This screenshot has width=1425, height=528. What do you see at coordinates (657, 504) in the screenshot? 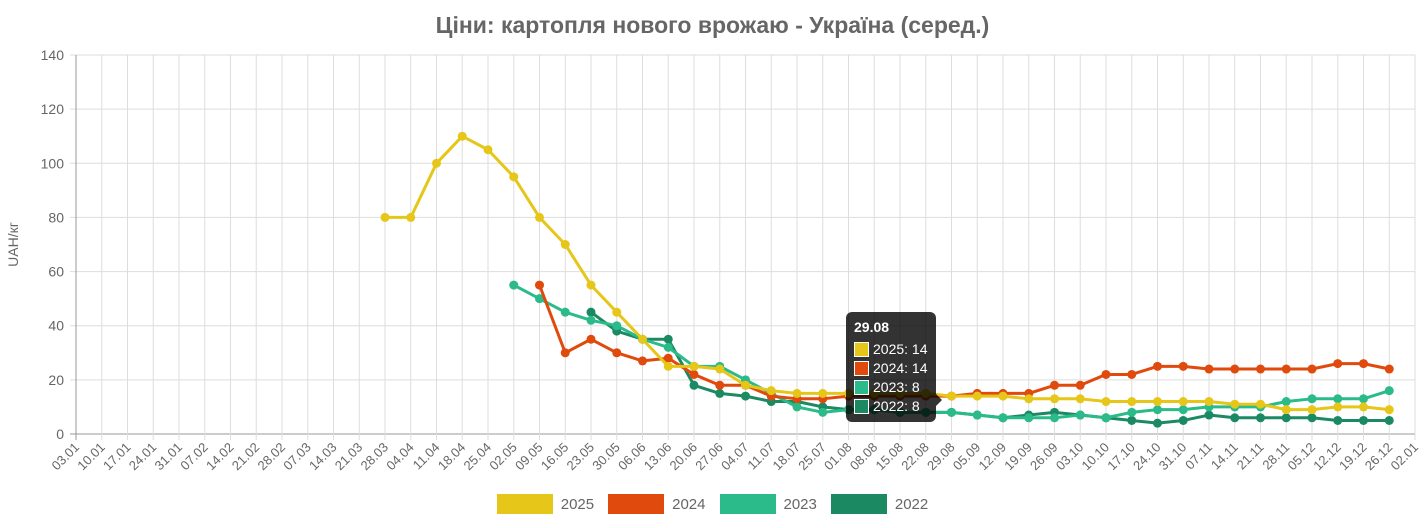
I see `legend-item-2024: 2024` at bounding box center [657, 504].